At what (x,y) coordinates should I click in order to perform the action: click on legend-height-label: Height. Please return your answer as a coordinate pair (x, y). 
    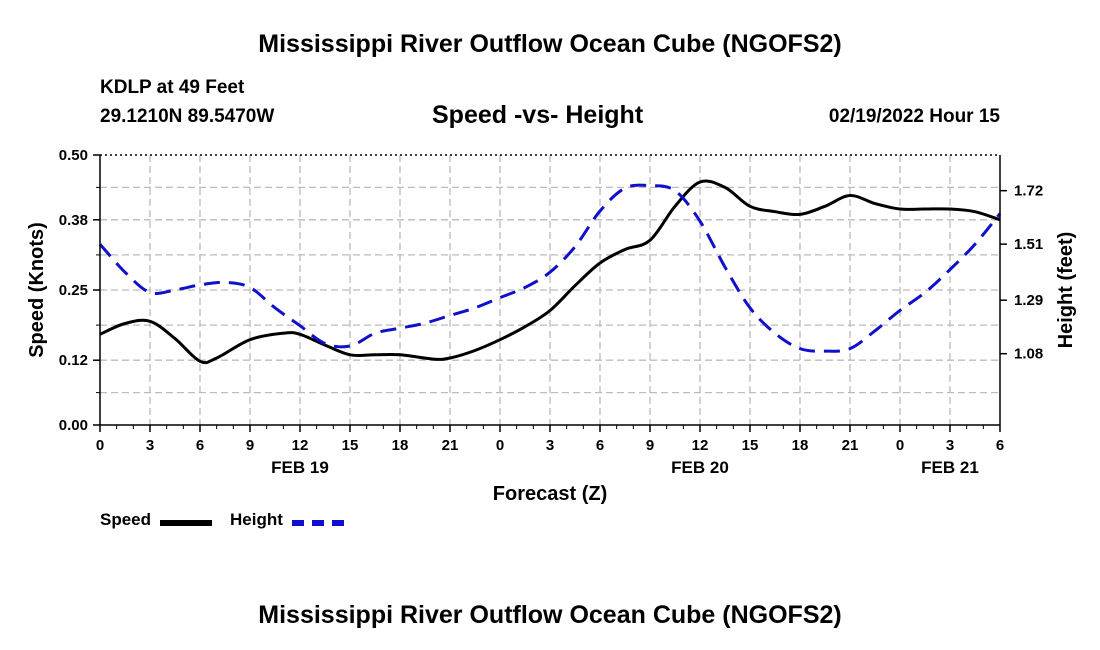
    Looking at the image, I should click on (256, 519).